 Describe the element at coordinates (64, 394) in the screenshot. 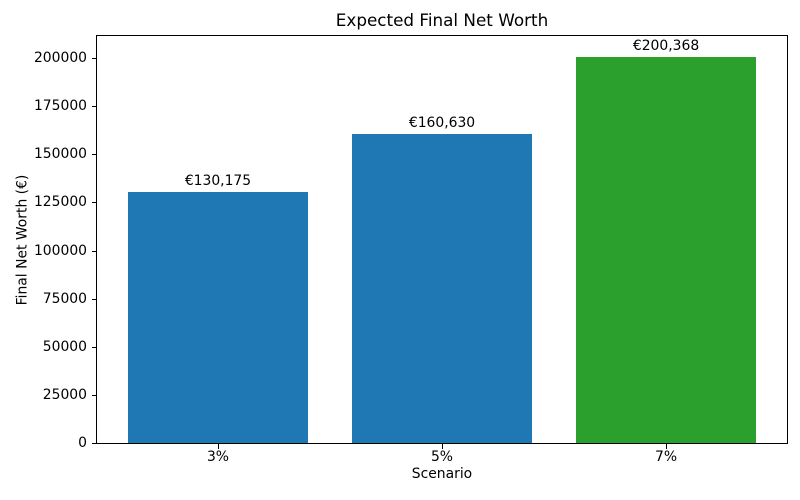

I see `y-tick-label: 25000` at that location.